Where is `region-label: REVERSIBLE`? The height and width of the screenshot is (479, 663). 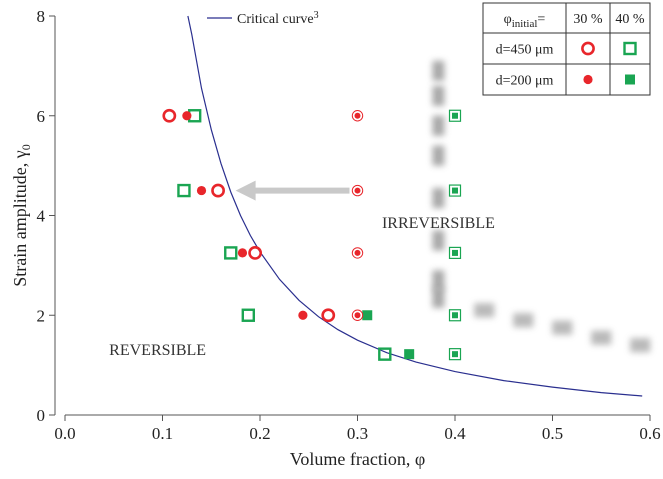 region-label: REVERSIBLE is located at coordinates (157, 350).